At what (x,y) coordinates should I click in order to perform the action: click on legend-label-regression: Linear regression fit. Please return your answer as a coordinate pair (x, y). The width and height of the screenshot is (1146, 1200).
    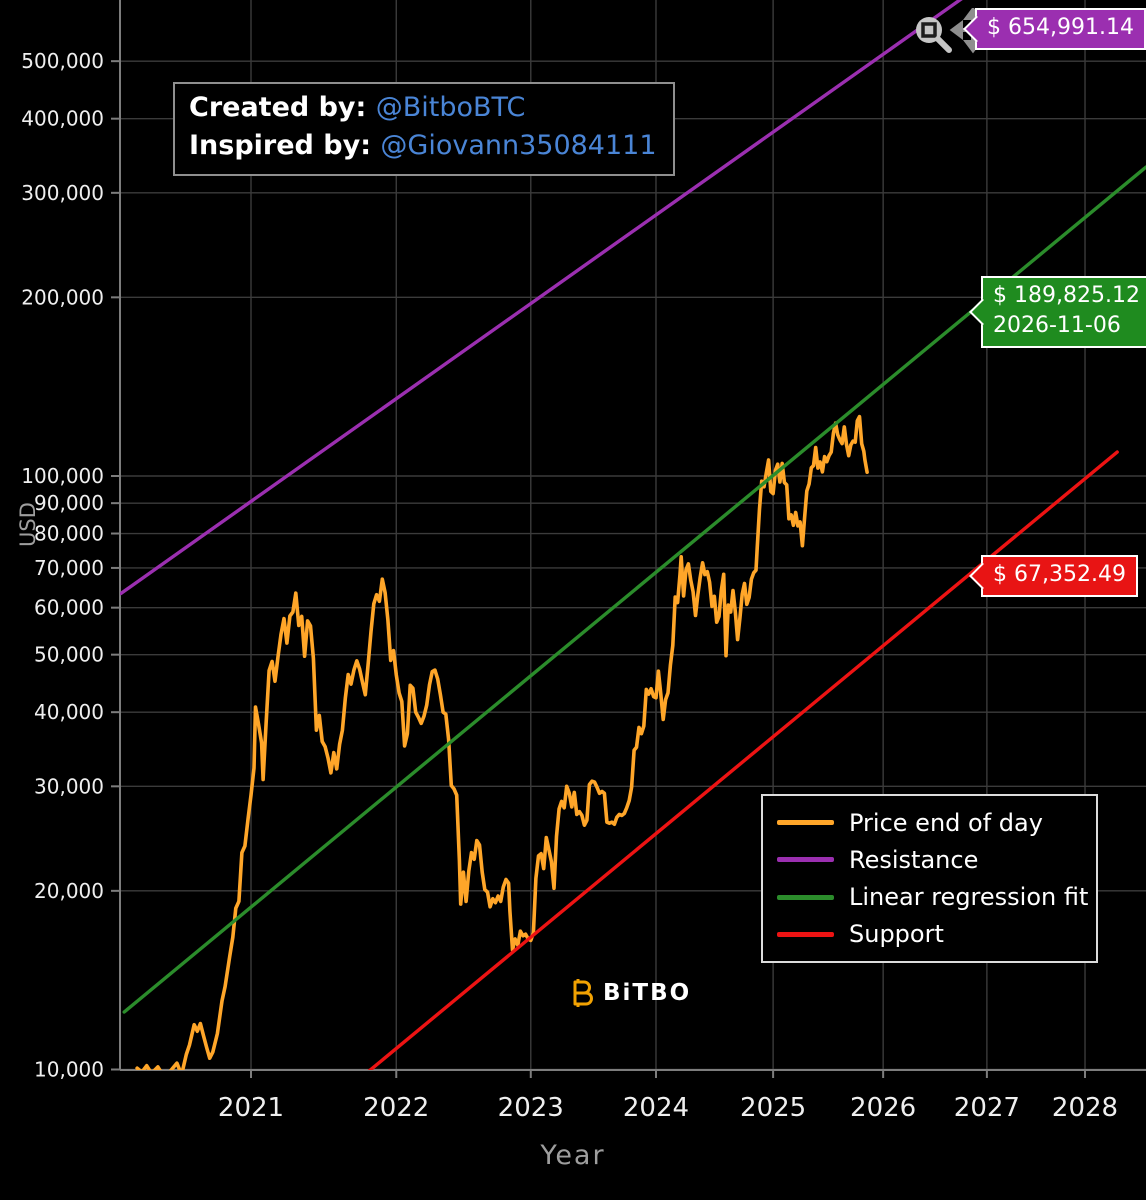
    Looking at the image, I should click on (969, 897).